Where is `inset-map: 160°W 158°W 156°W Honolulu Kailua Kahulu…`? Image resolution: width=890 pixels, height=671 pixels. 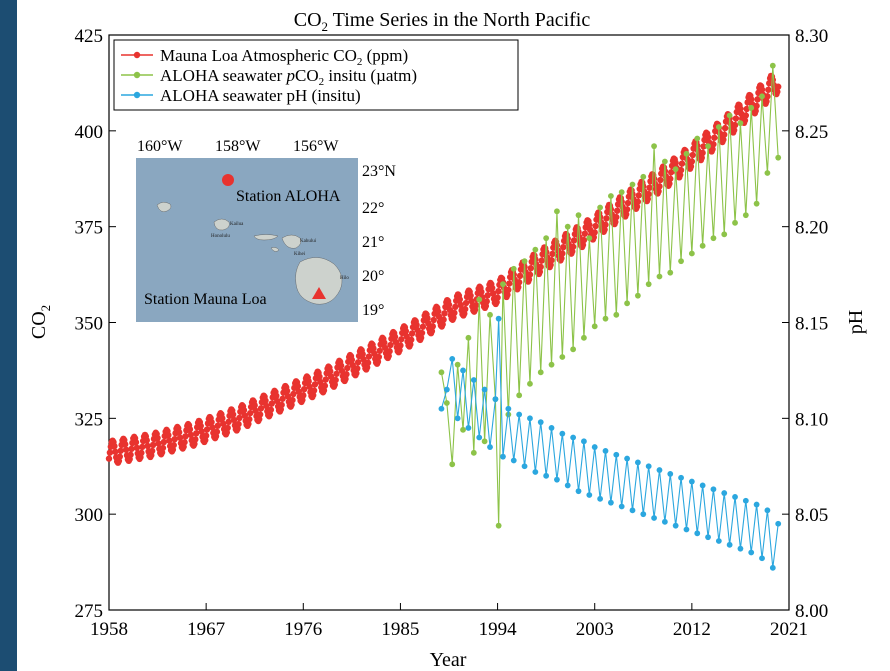 inset-map: 160°W 158°W 156°W Honolulu Kailua Kahulu… is located at coordinates (266, 230).